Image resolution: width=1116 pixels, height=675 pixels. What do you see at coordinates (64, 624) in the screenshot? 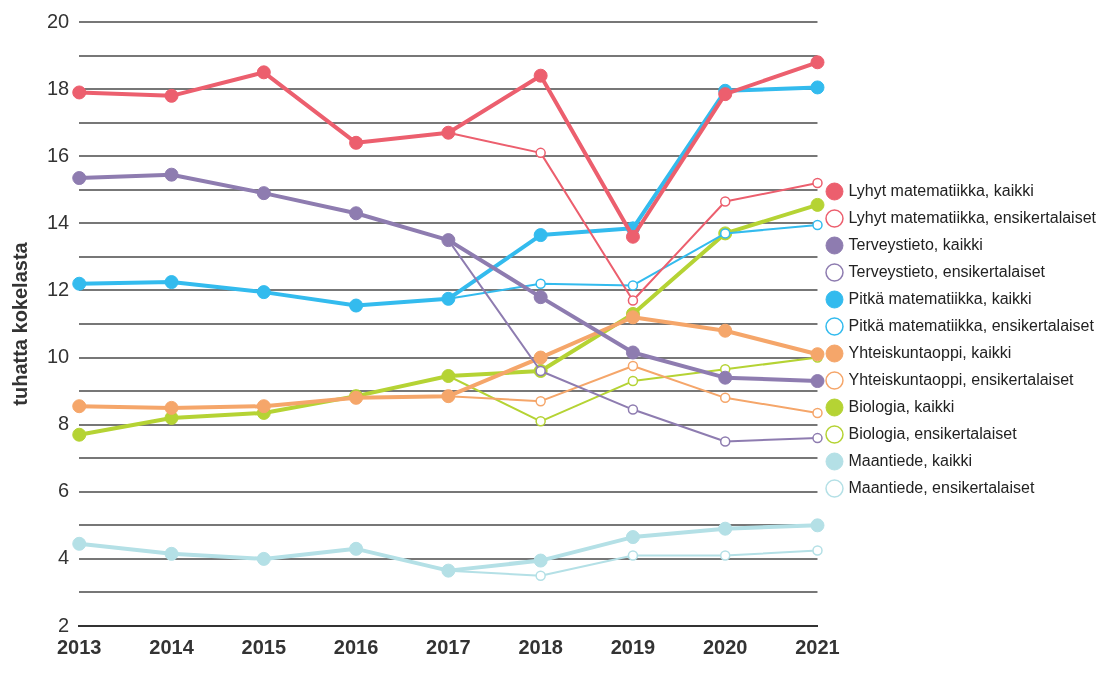
I see `y-tick-label: 2` at bounding box center [64, 624].